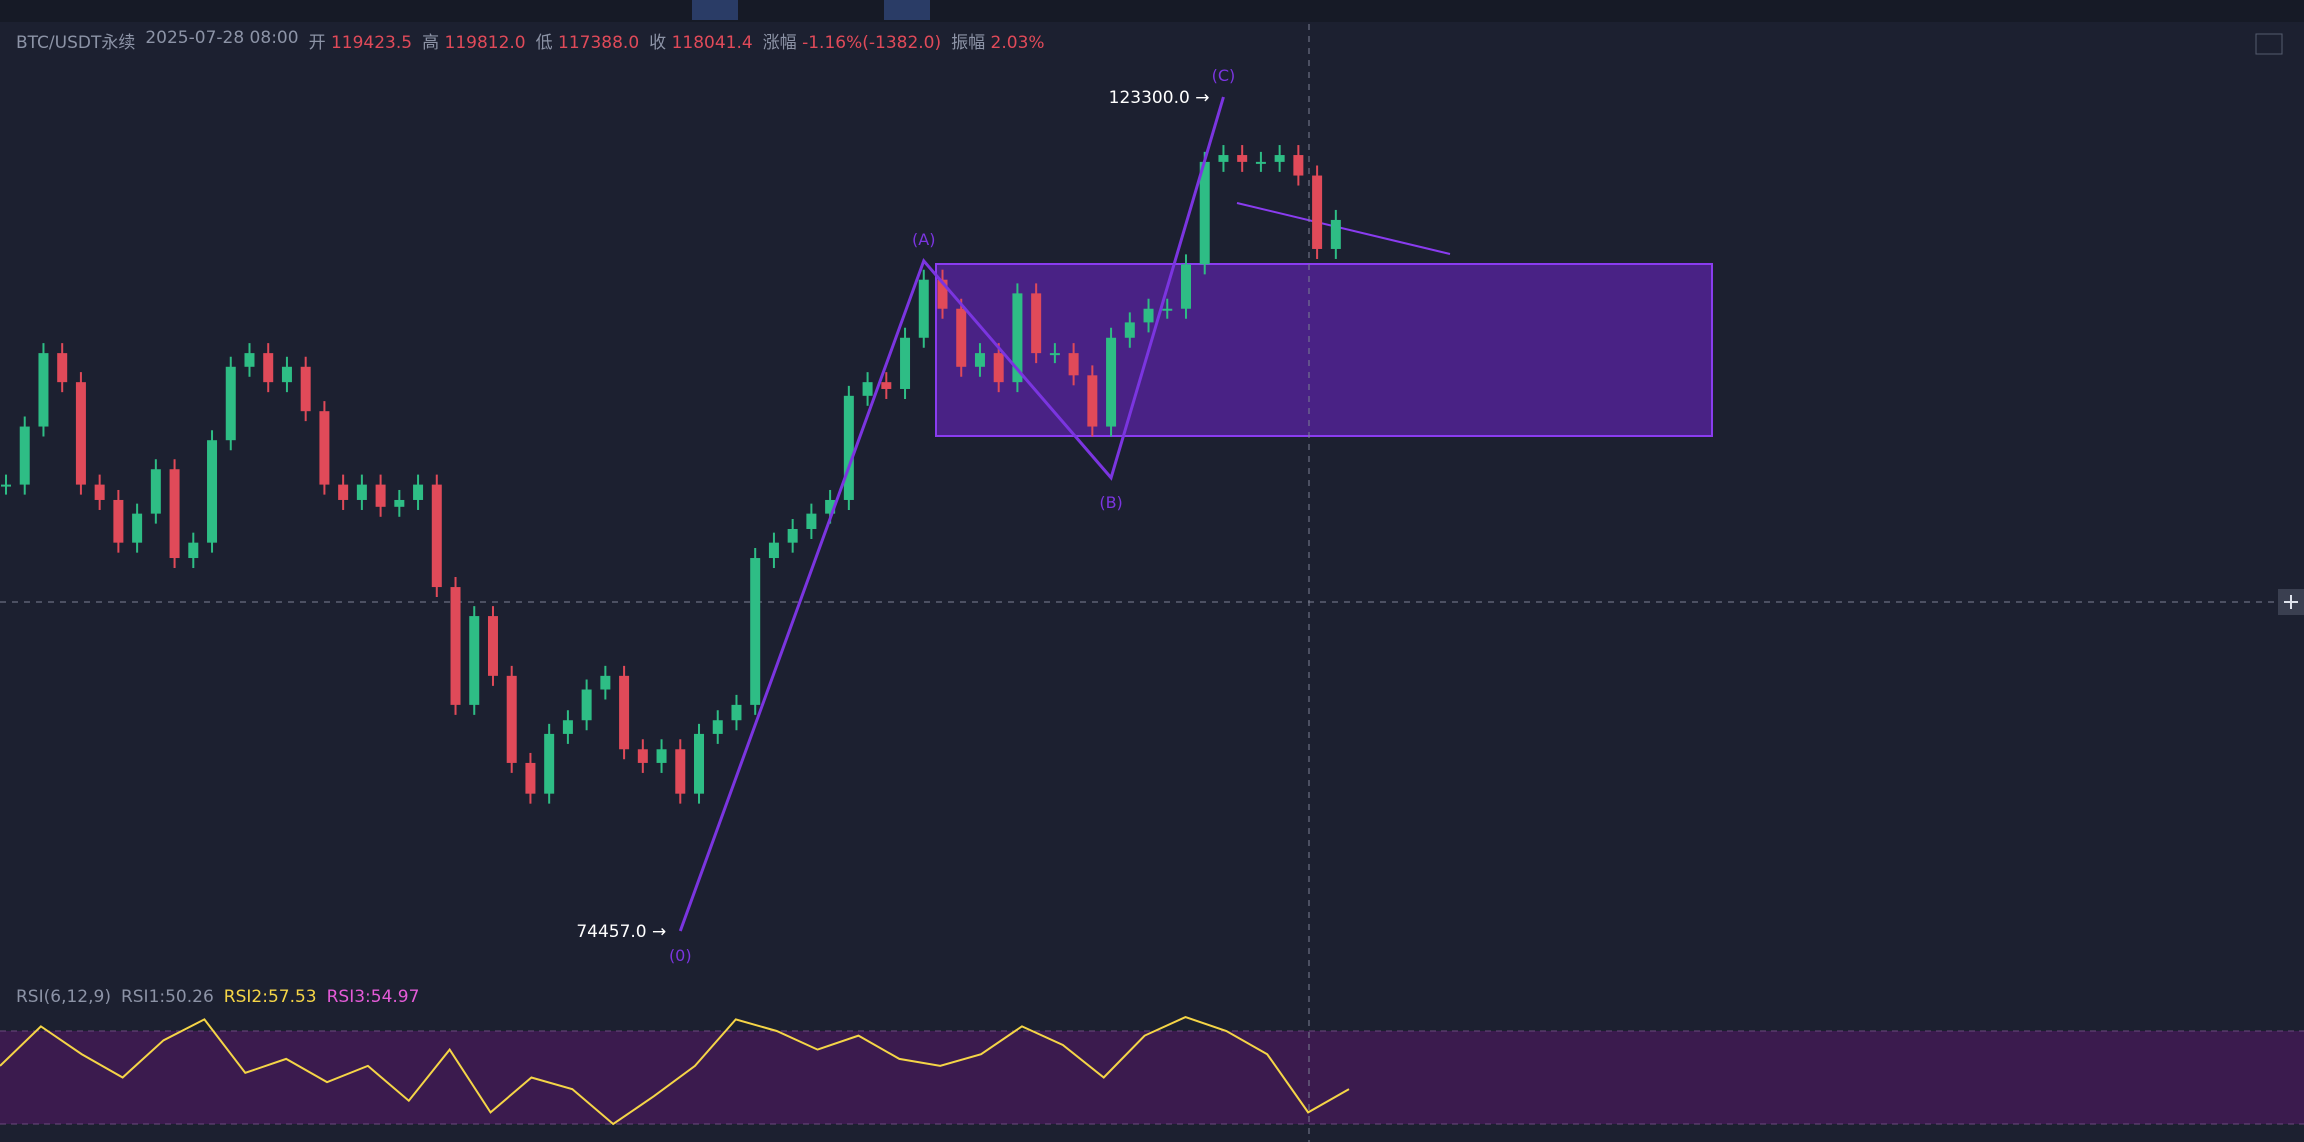  Describe the element at coordinates (1159, 98) in the screenshot. I see `price-label: 123300.0 →` at that location.